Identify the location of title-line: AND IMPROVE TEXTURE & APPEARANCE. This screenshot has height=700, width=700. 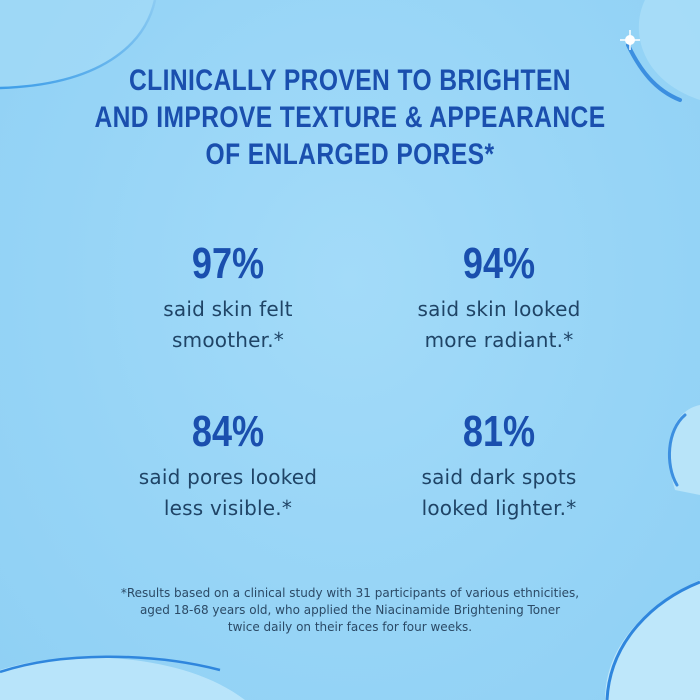
(350, 117).